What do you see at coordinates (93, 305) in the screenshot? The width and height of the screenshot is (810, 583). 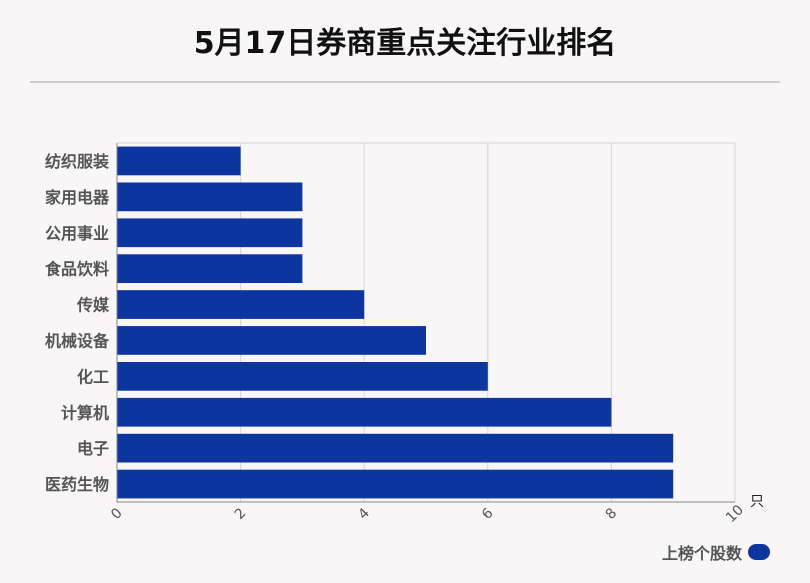 I see `category-label: 传媒` at bounding box center [93, 305].